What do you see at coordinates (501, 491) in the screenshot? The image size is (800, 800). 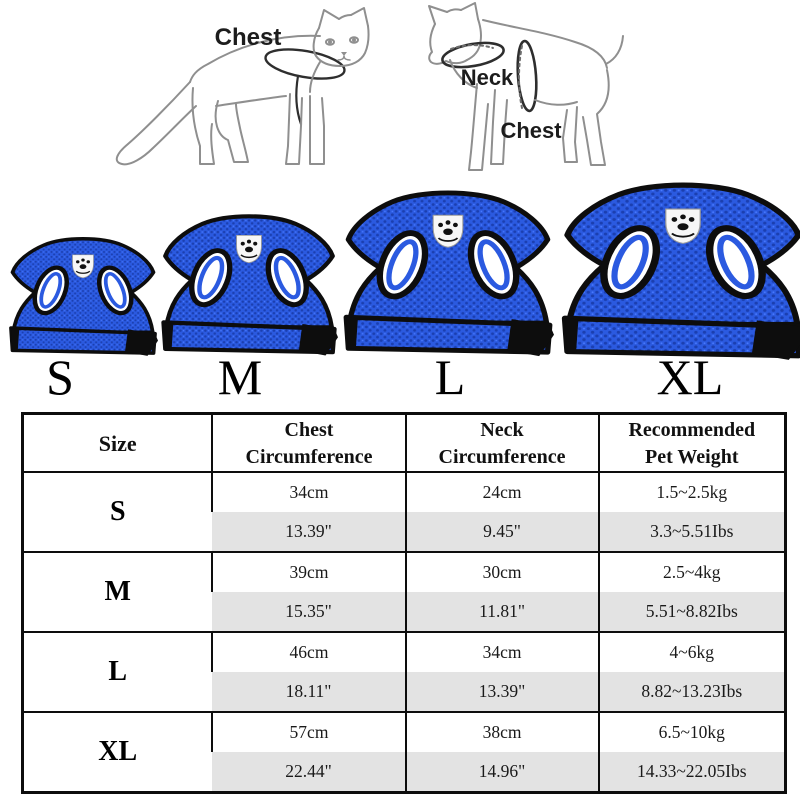 I see `neck-cm-cell: 24cm` at bounding box center [501, 491].